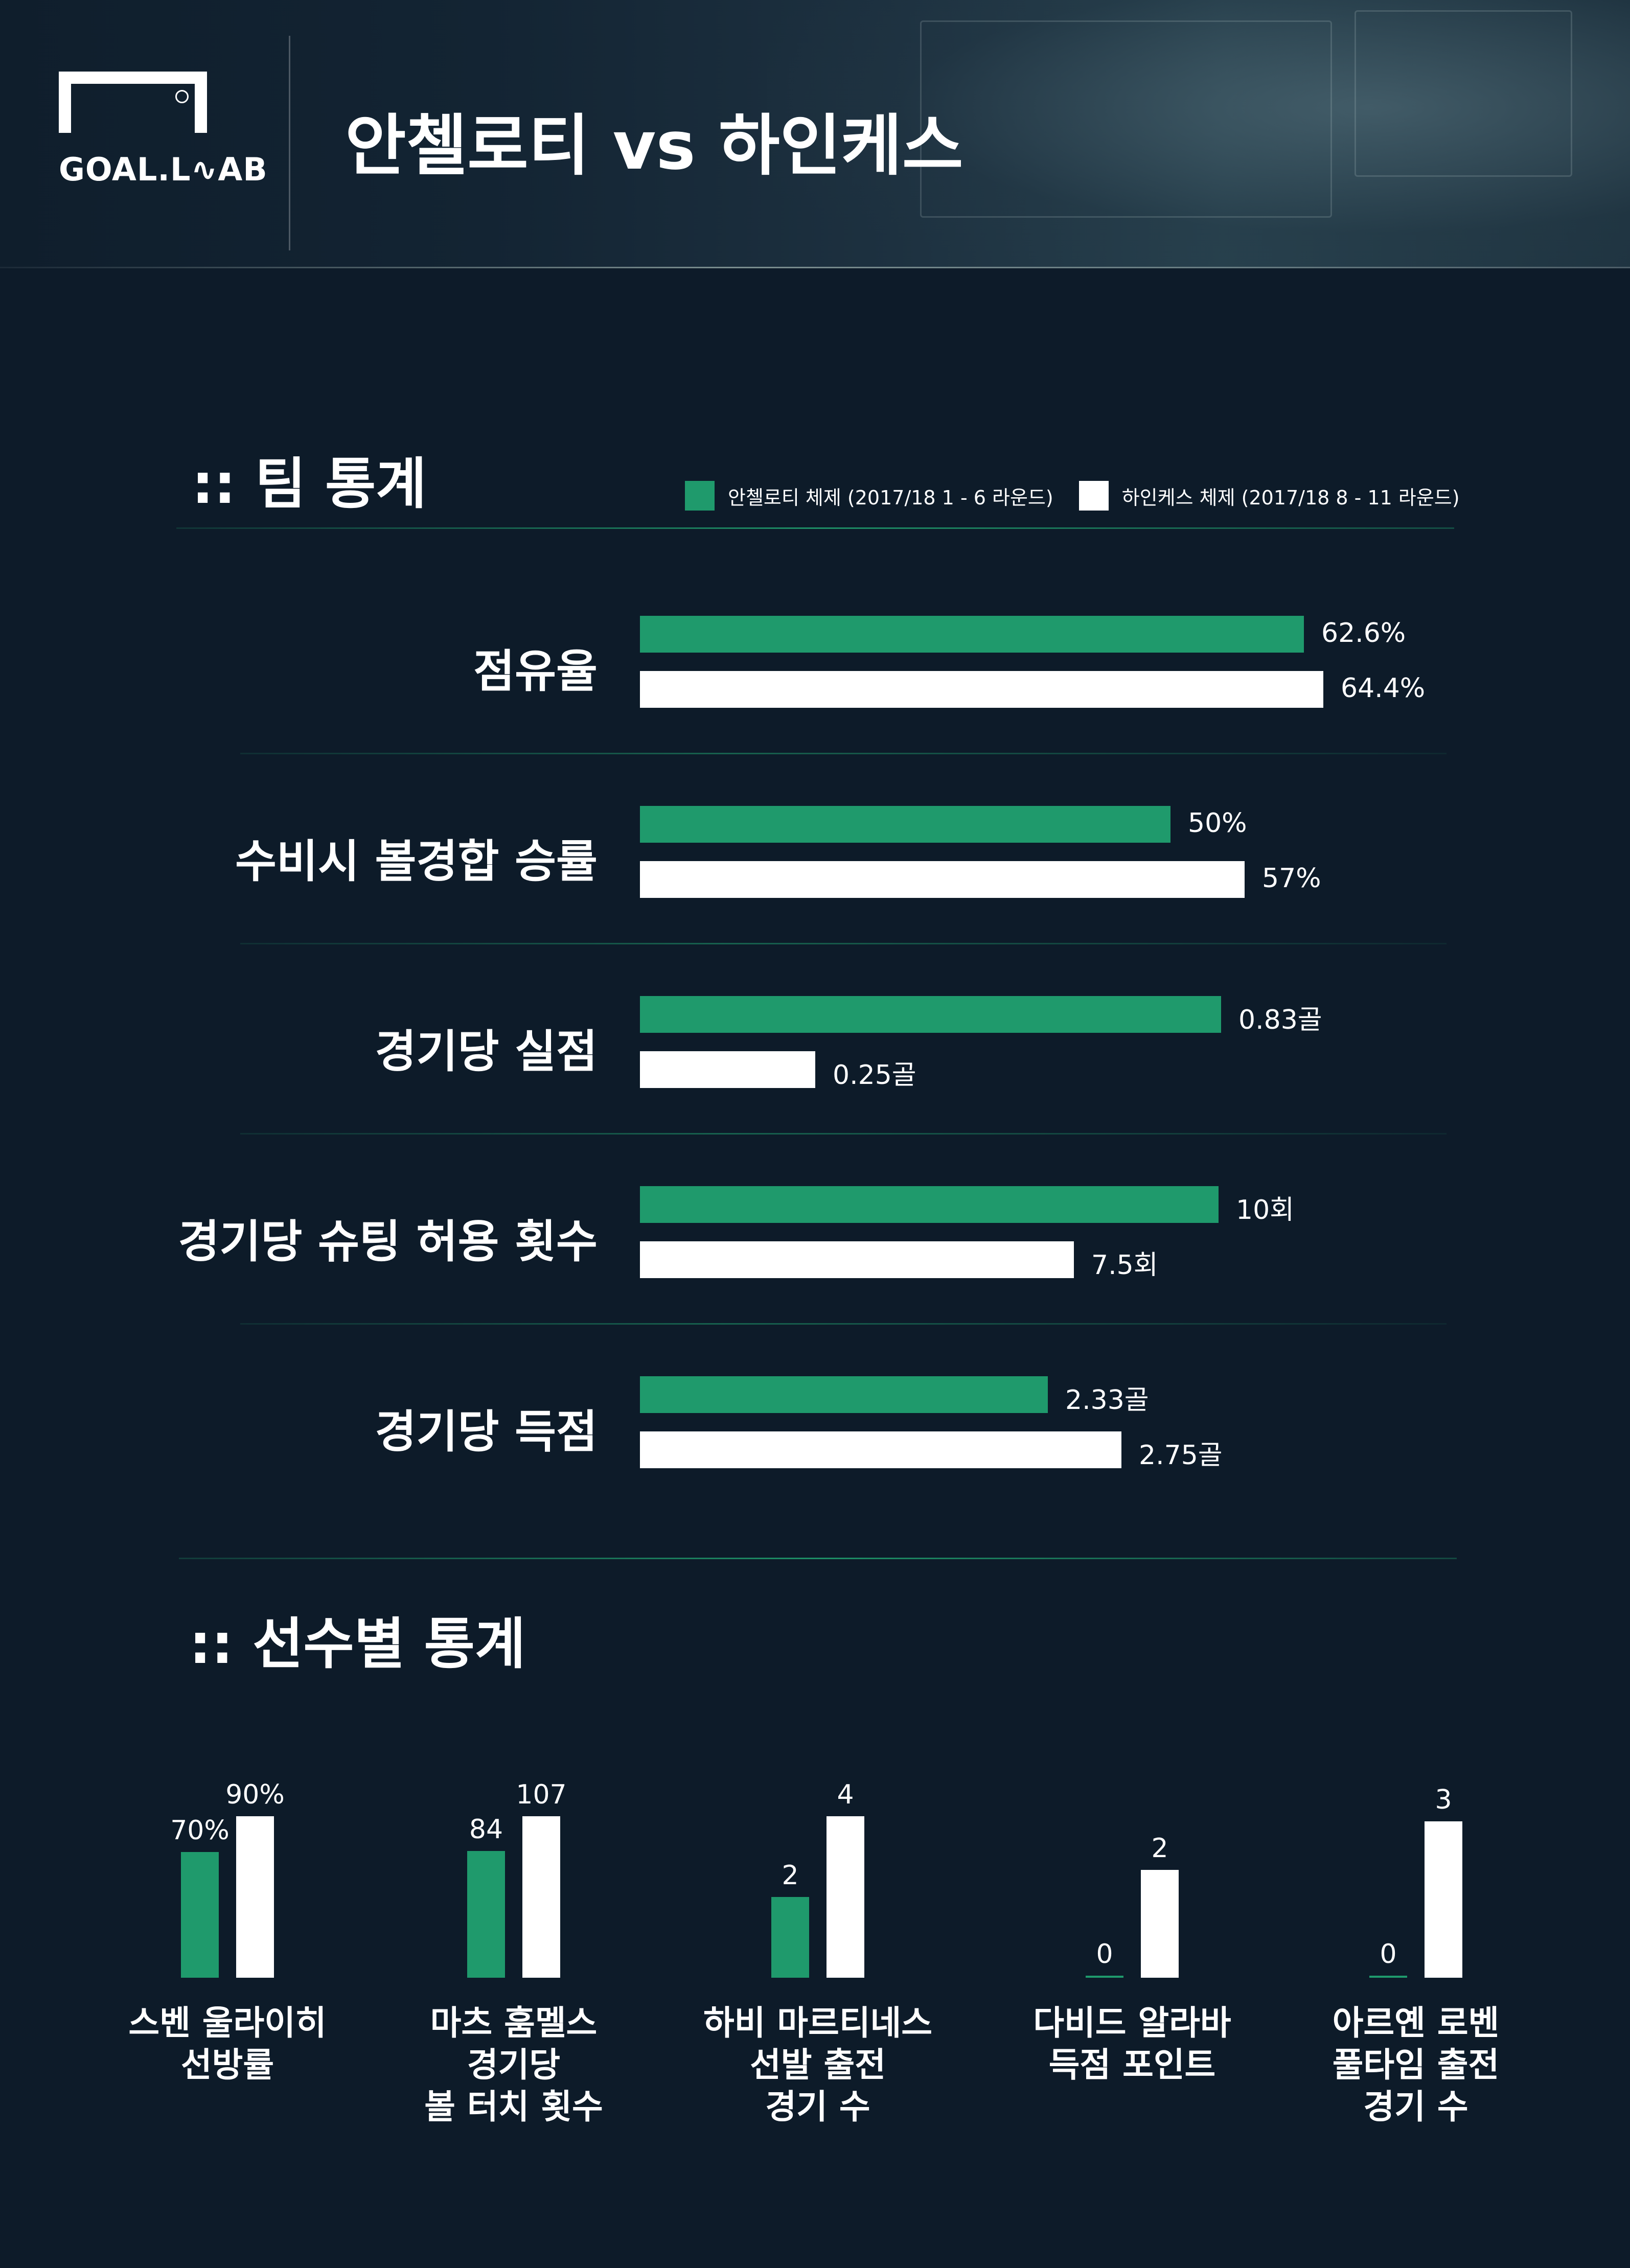 The width and height of the screenshot is (1630, 2268). I want to click on player-stat-label-line: 득점 포인트, so click(1132, 2065).